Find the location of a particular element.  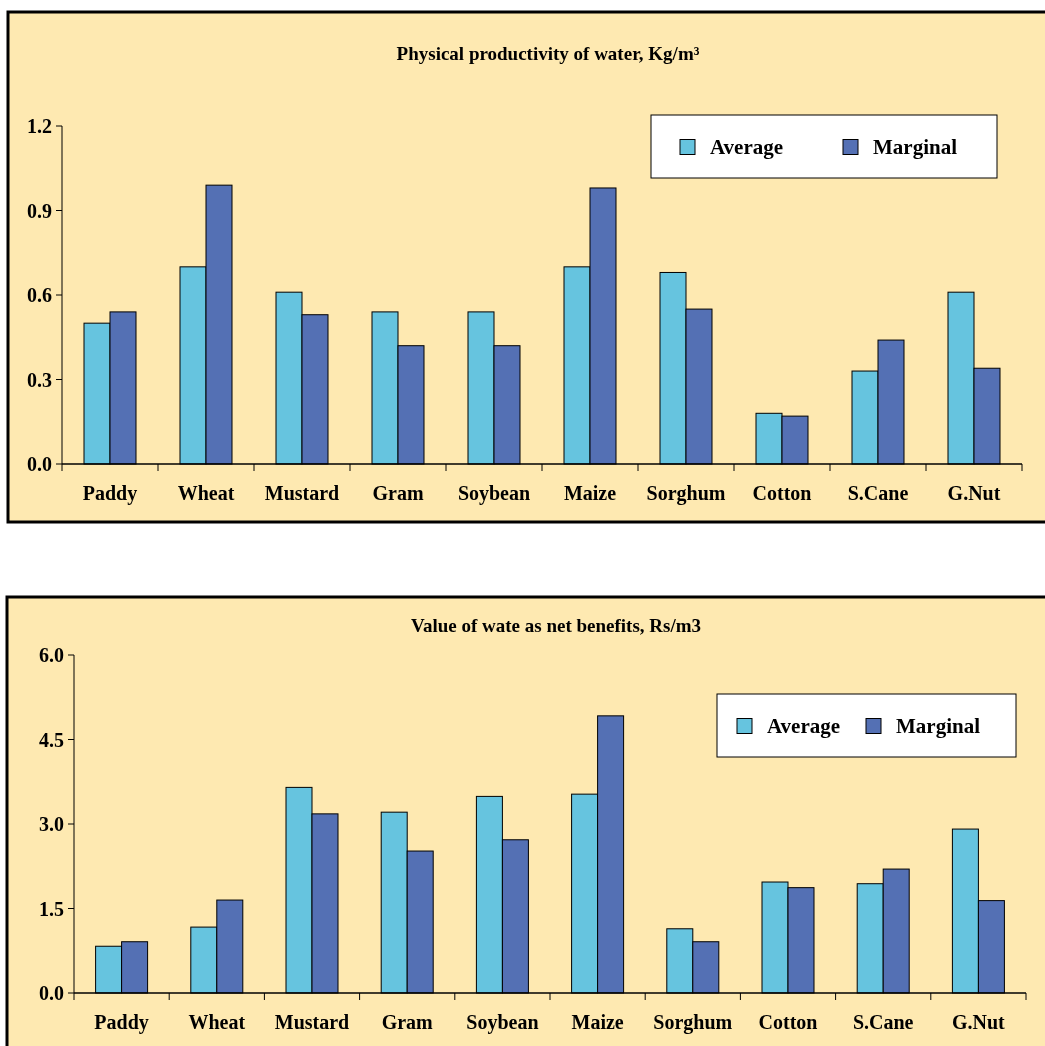

y-tick-label: 6.0 is located at coordinates (51, 655).